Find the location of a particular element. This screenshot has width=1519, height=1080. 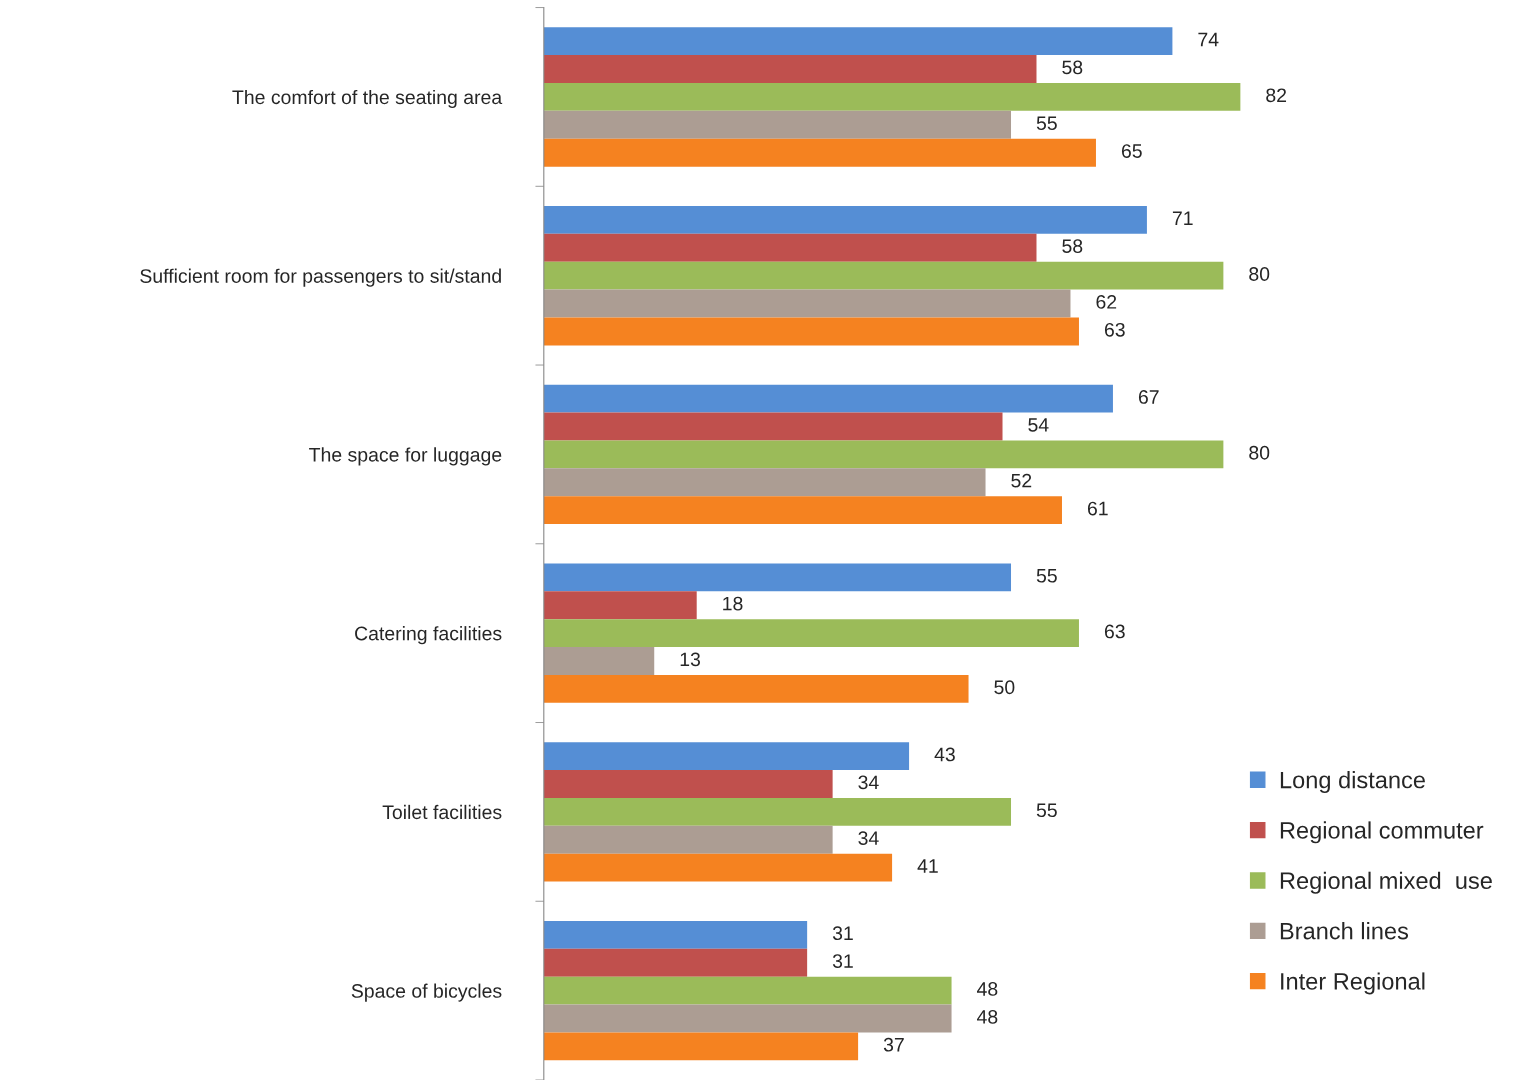

data-label: 82 is located at coordinates (1276, 95).